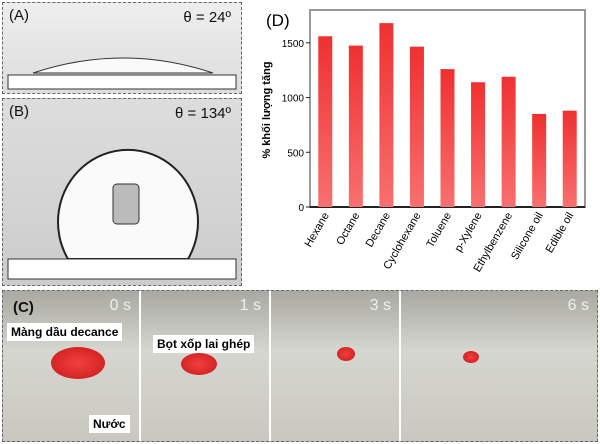  Describe the element at coordinates (267, 109) in the screenshot. I see `y-axis-label: % khối lượng tăng` at that location.